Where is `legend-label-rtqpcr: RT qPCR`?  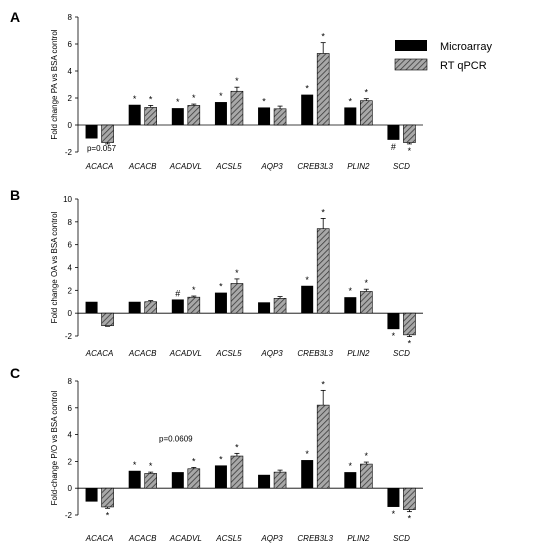 legend-label-rtqpcr: RT qPCR is located at coordinates (463, 66).